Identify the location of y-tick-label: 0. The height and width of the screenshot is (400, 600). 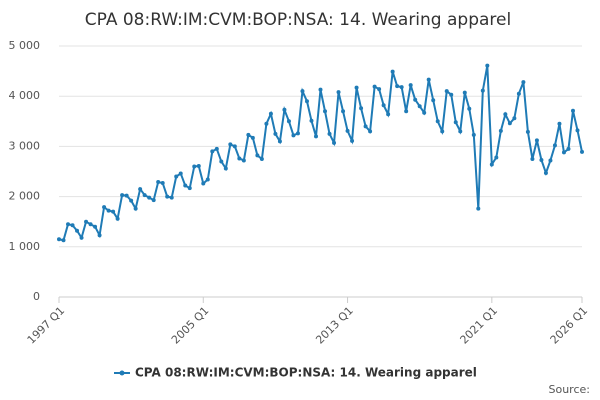
(36, 296).